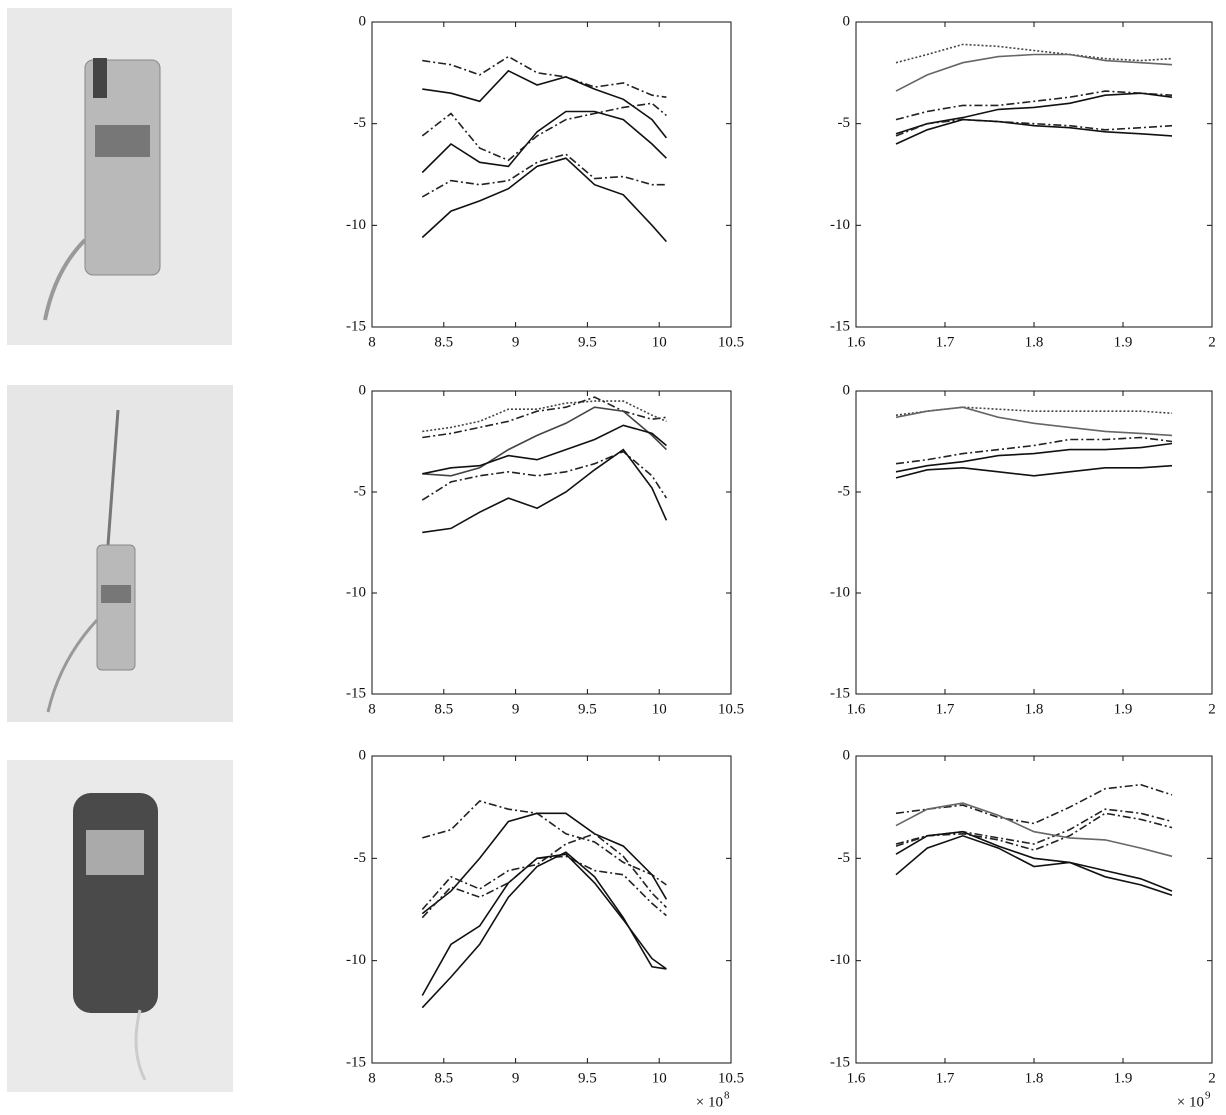 The image size is (1226, 1115). I want to click on x-multiplier: × 10, so click(1190, 1102).